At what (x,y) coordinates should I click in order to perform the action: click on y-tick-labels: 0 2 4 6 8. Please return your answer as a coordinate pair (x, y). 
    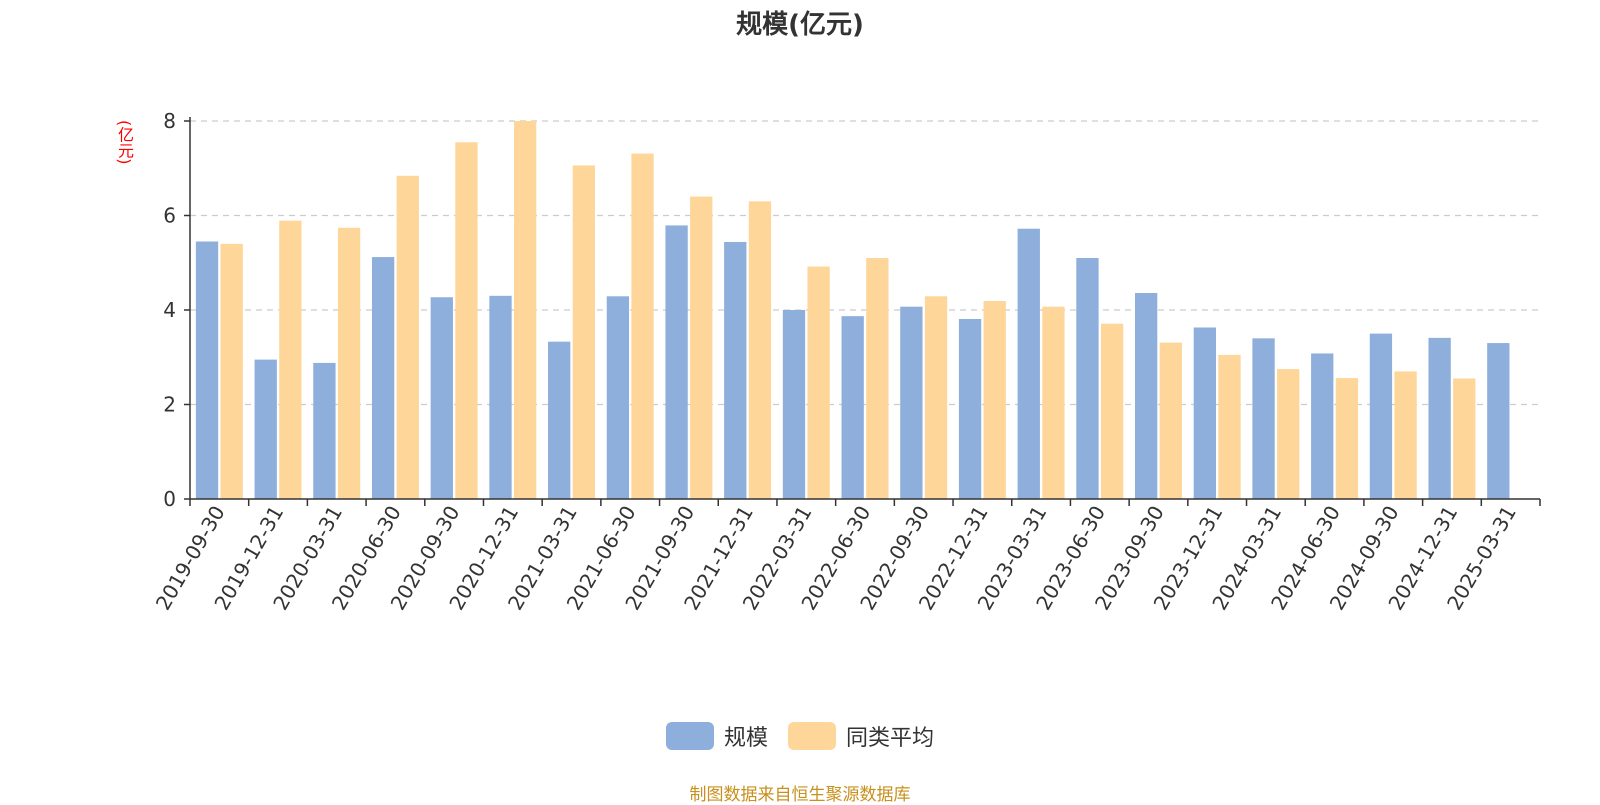
    Looking at the image, I should click on (169, 310).